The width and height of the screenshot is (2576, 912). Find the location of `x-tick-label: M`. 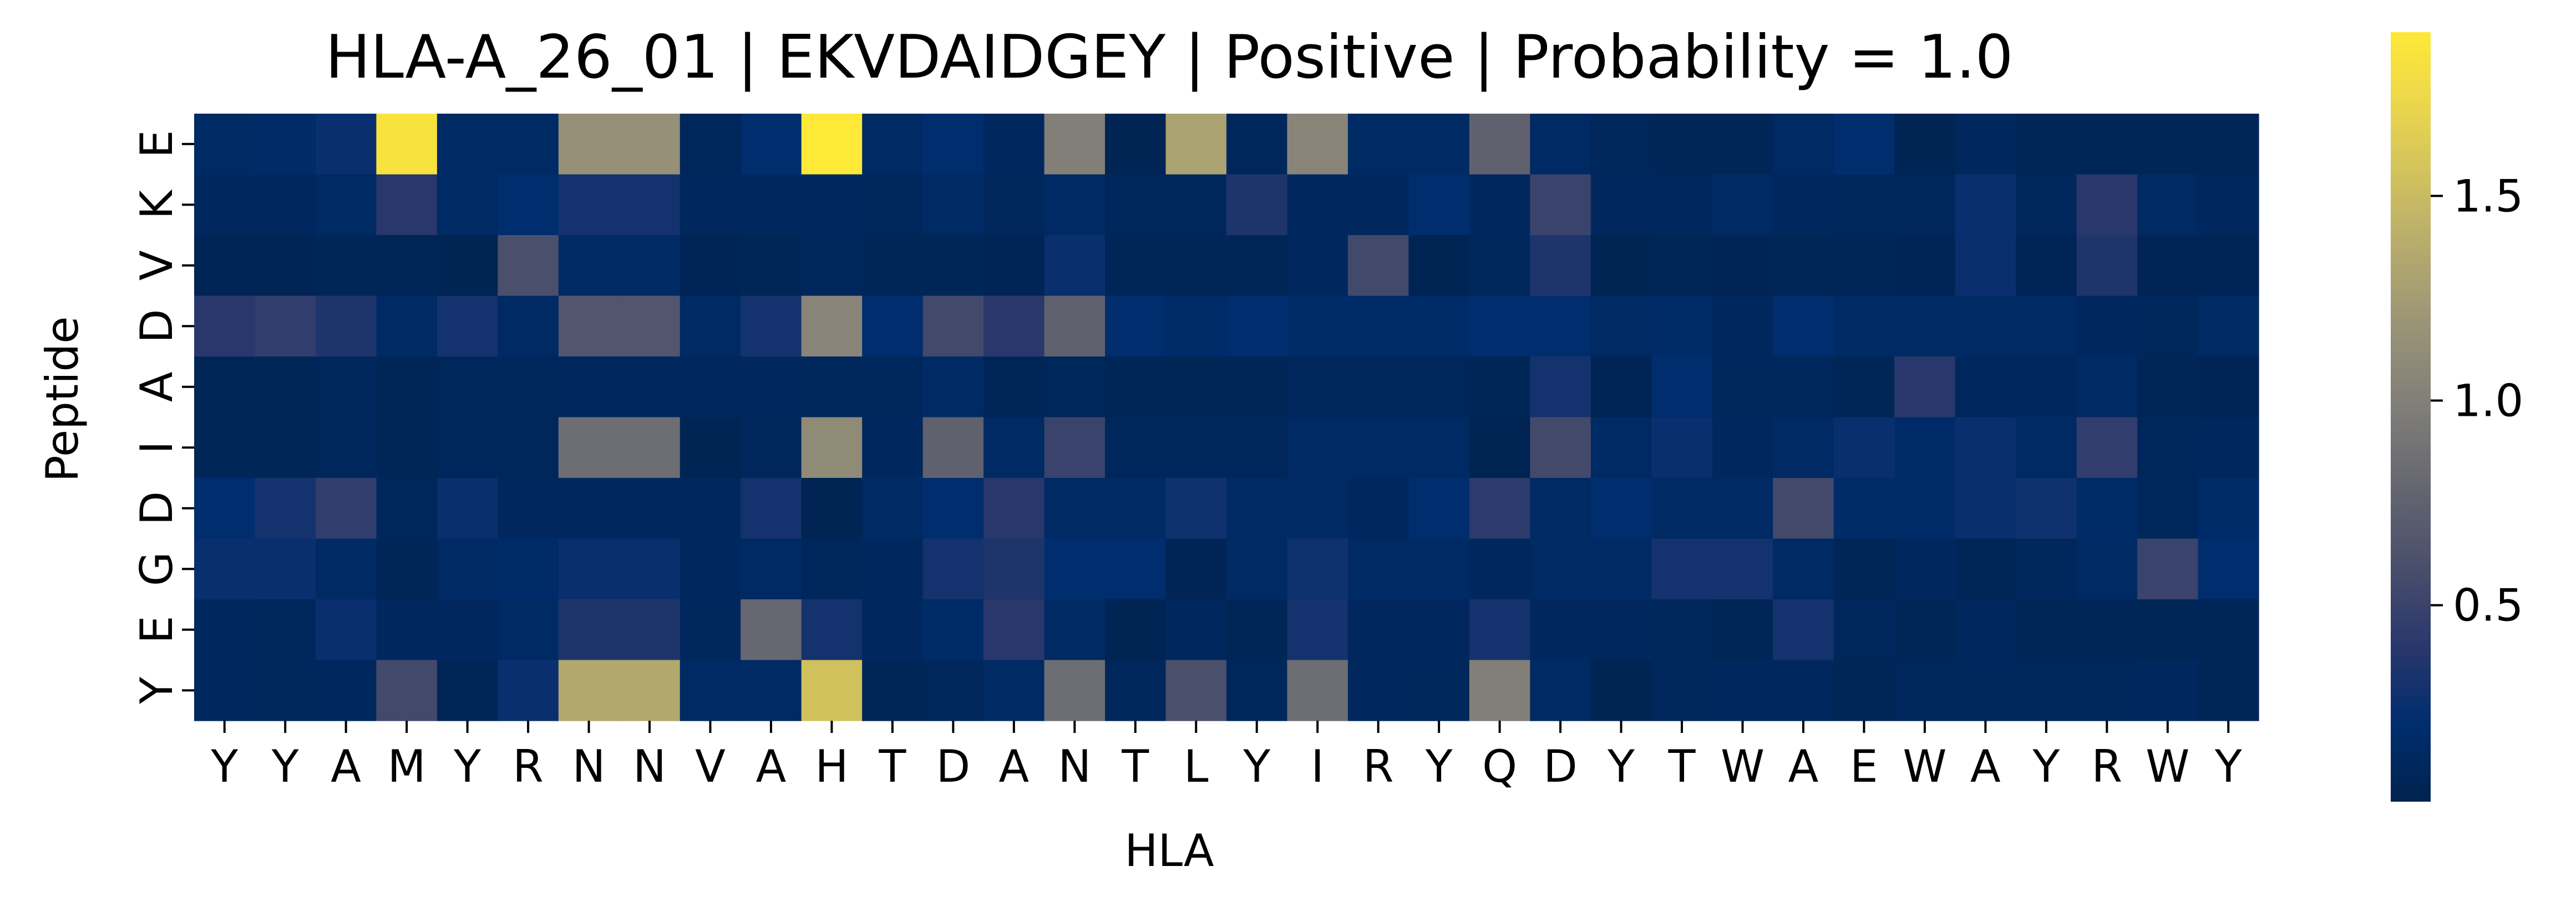

x-tick-label: M is located at coordinates (407, 767).